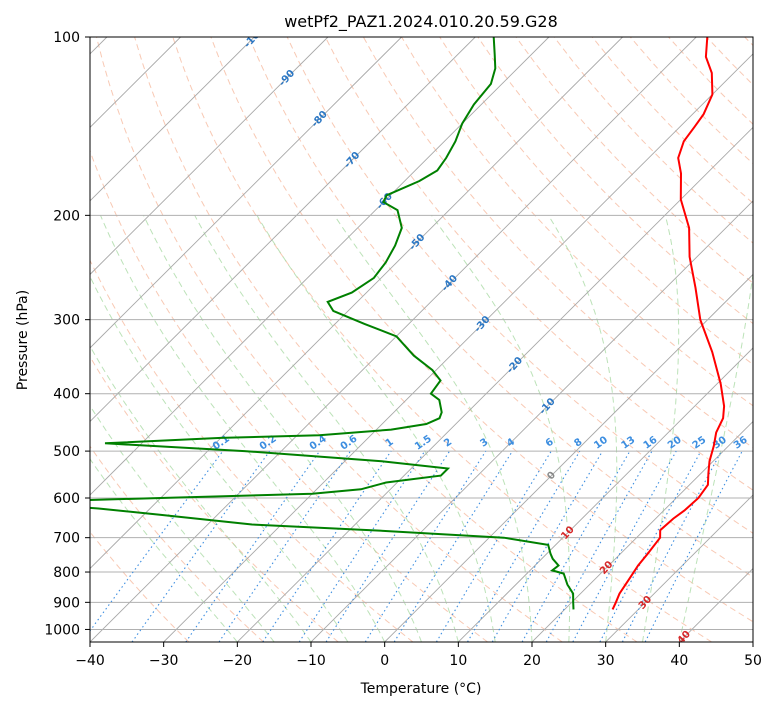 The width and height of the screenshot is (775, 708). Describe the element at coordinates (311, 661) in the screenshot. I see `x-tick-label: −10` at that location.